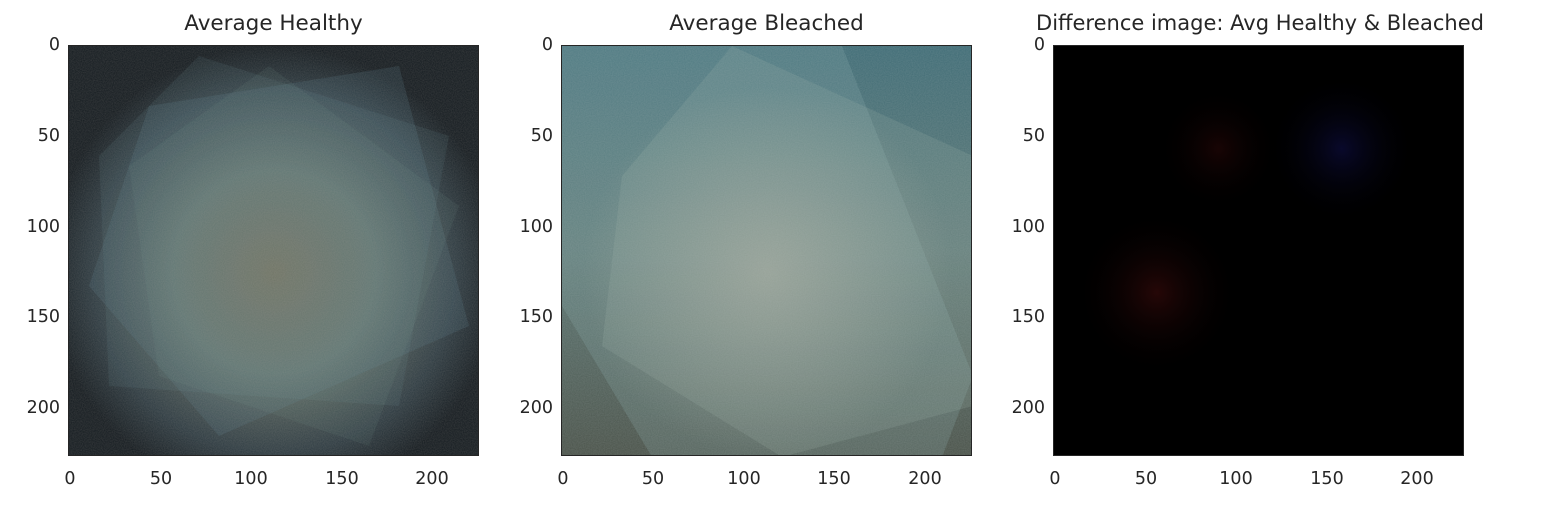 This screenshot has height=506, width=1541. Describe the element at coordinates (273, 23) in the screenshot. I see `chart-title: Average Healthy` at that location.